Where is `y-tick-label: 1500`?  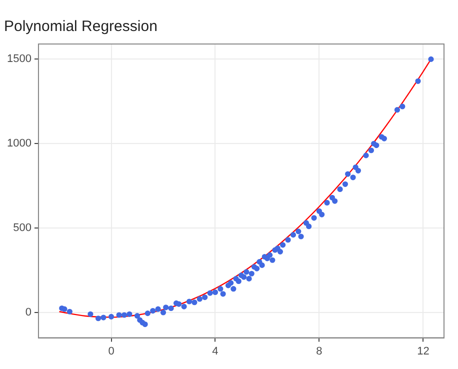
y-tick-label: 1500 is located at coordinates (19, 59).